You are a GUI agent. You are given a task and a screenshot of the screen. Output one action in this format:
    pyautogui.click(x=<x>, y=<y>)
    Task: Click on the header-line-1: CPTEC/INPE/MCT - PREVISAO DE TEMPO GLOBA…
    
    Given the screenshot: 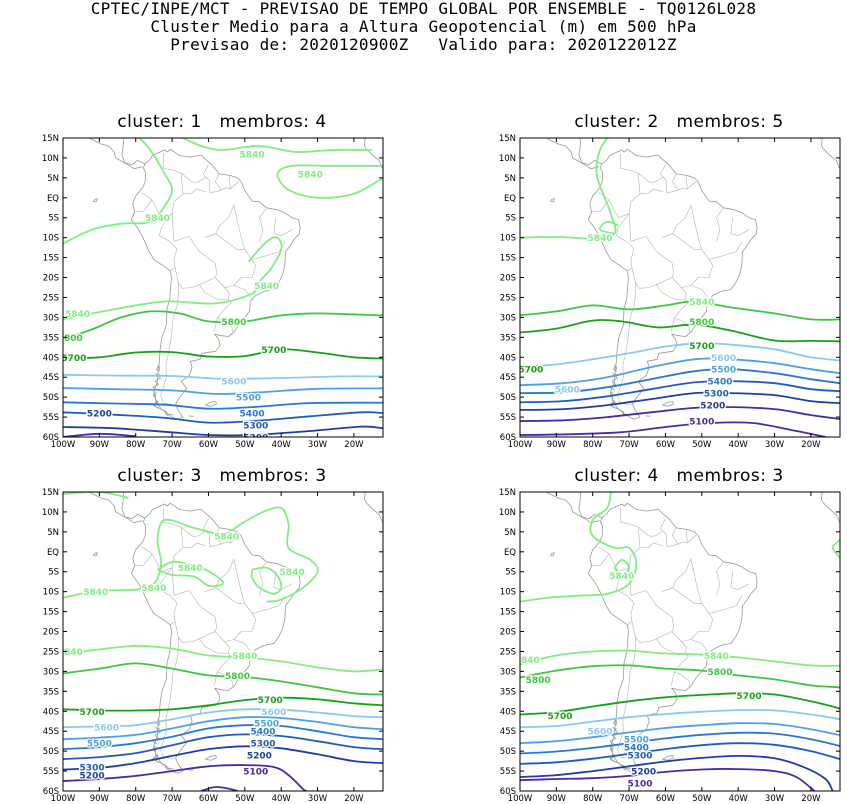 What is the action you would take?
    pyautogui.click(x=423, y=9)
    